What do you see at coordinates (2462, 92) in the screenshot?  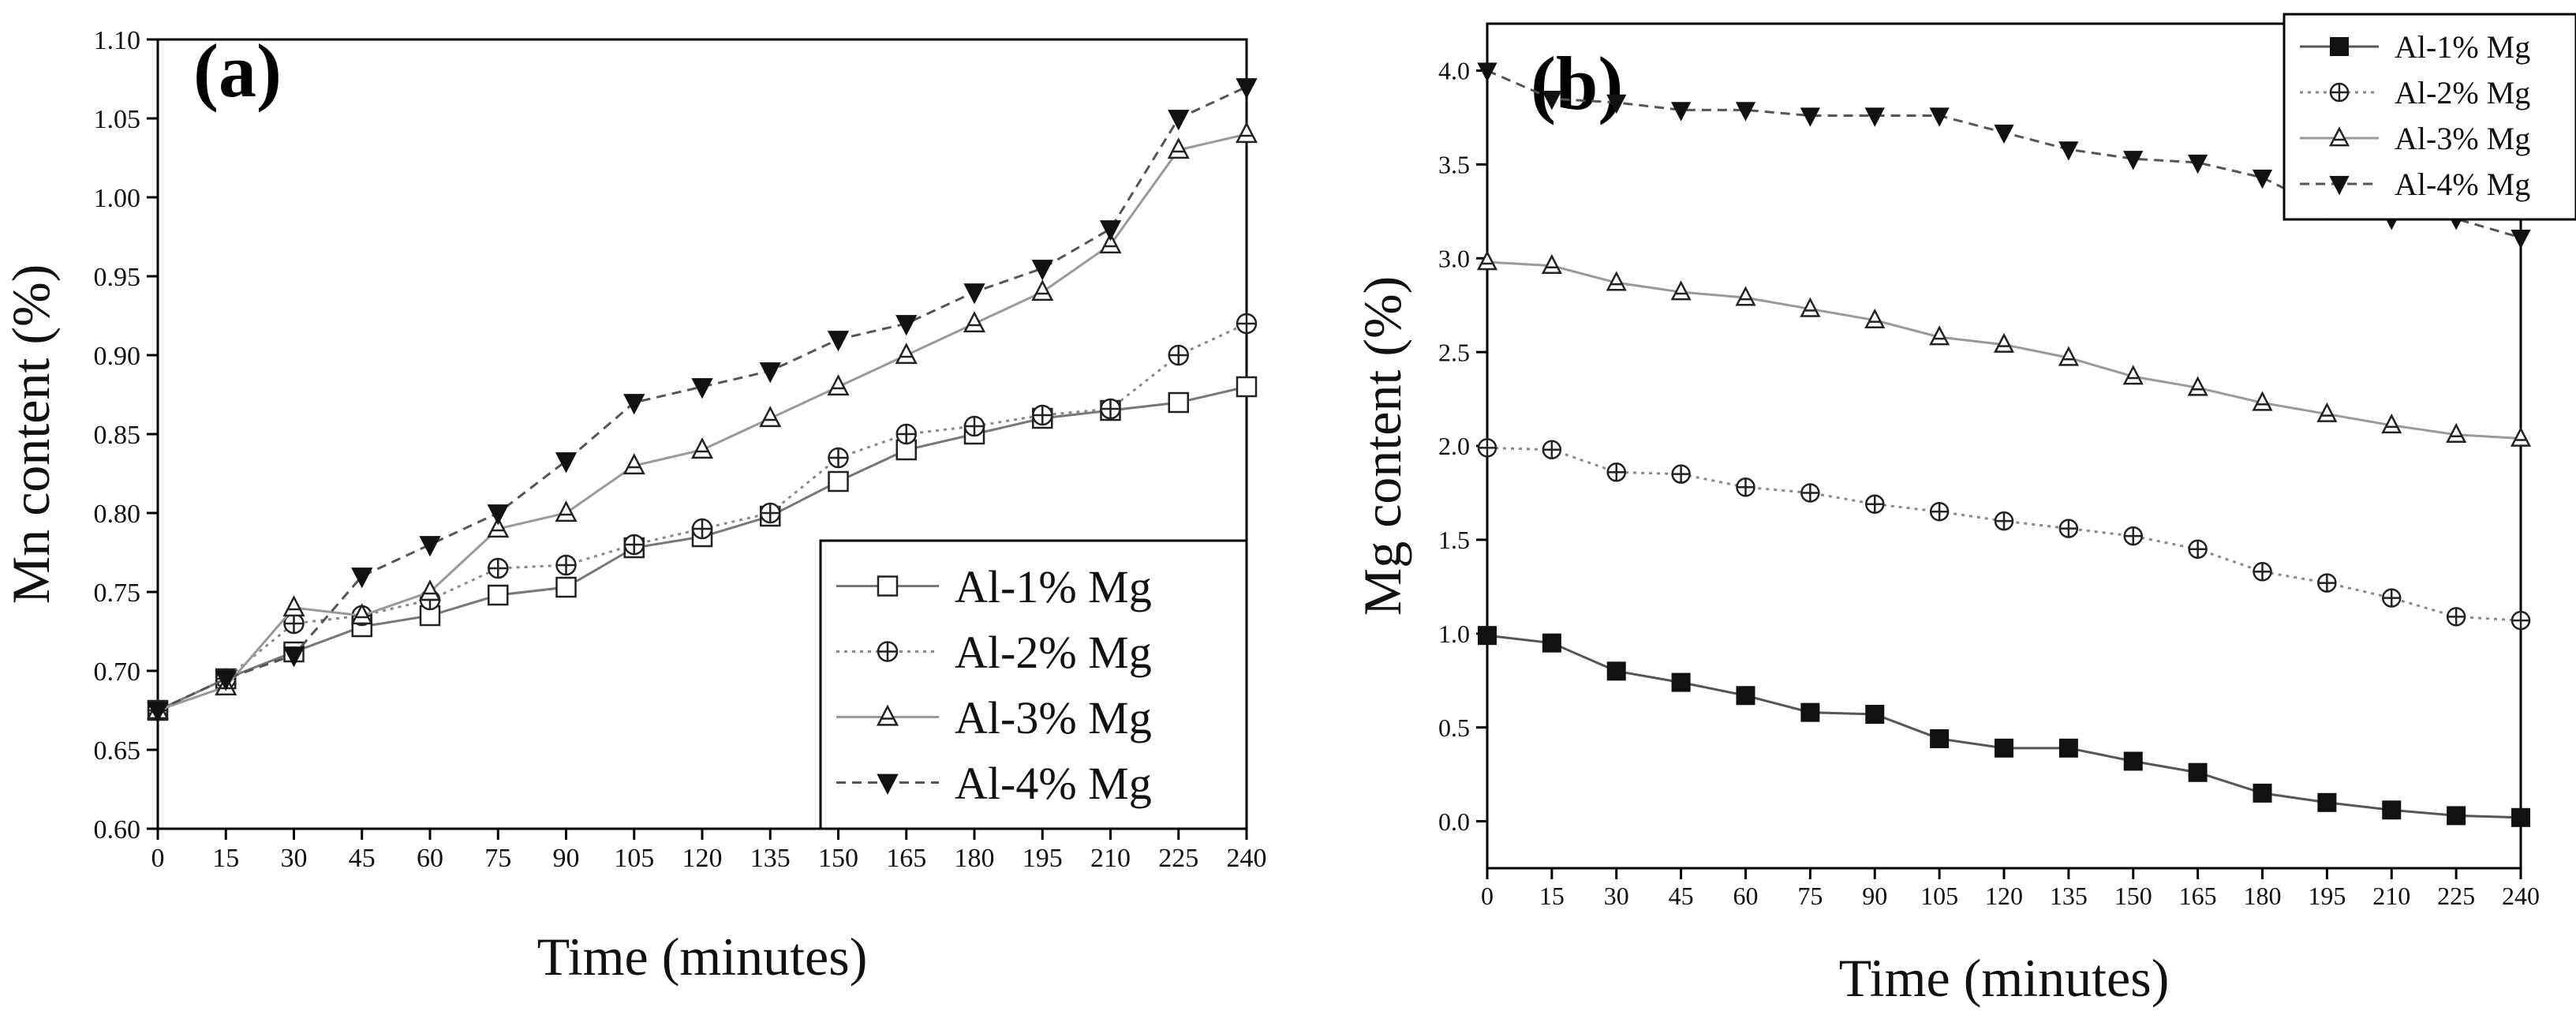 I see `legend-label: Al-2% Mg` at bounding box center [2462, 92].